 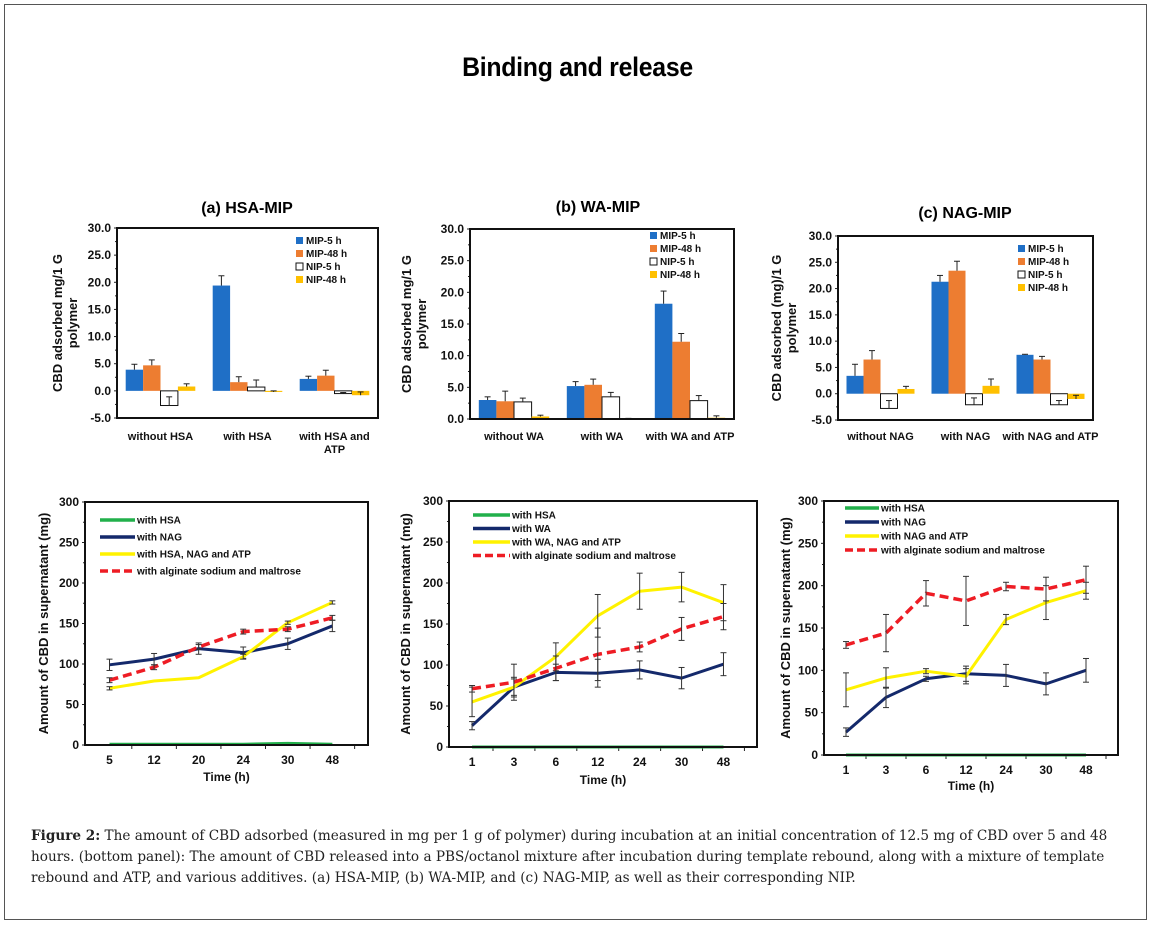 I want to click on x-tick-label: 24, so click(x=640, y=762).